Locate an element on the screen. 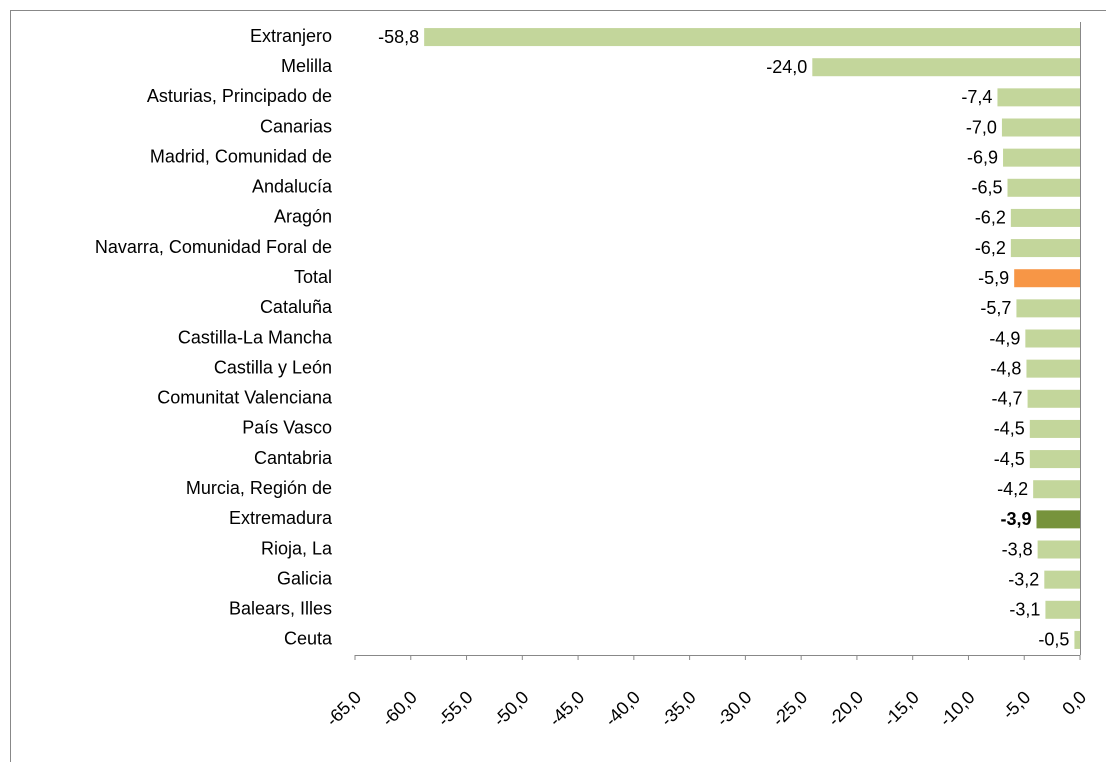 This screenshot has width=1106, height=762. y-tick-label: Aragón is located at coordinates (303, 217).